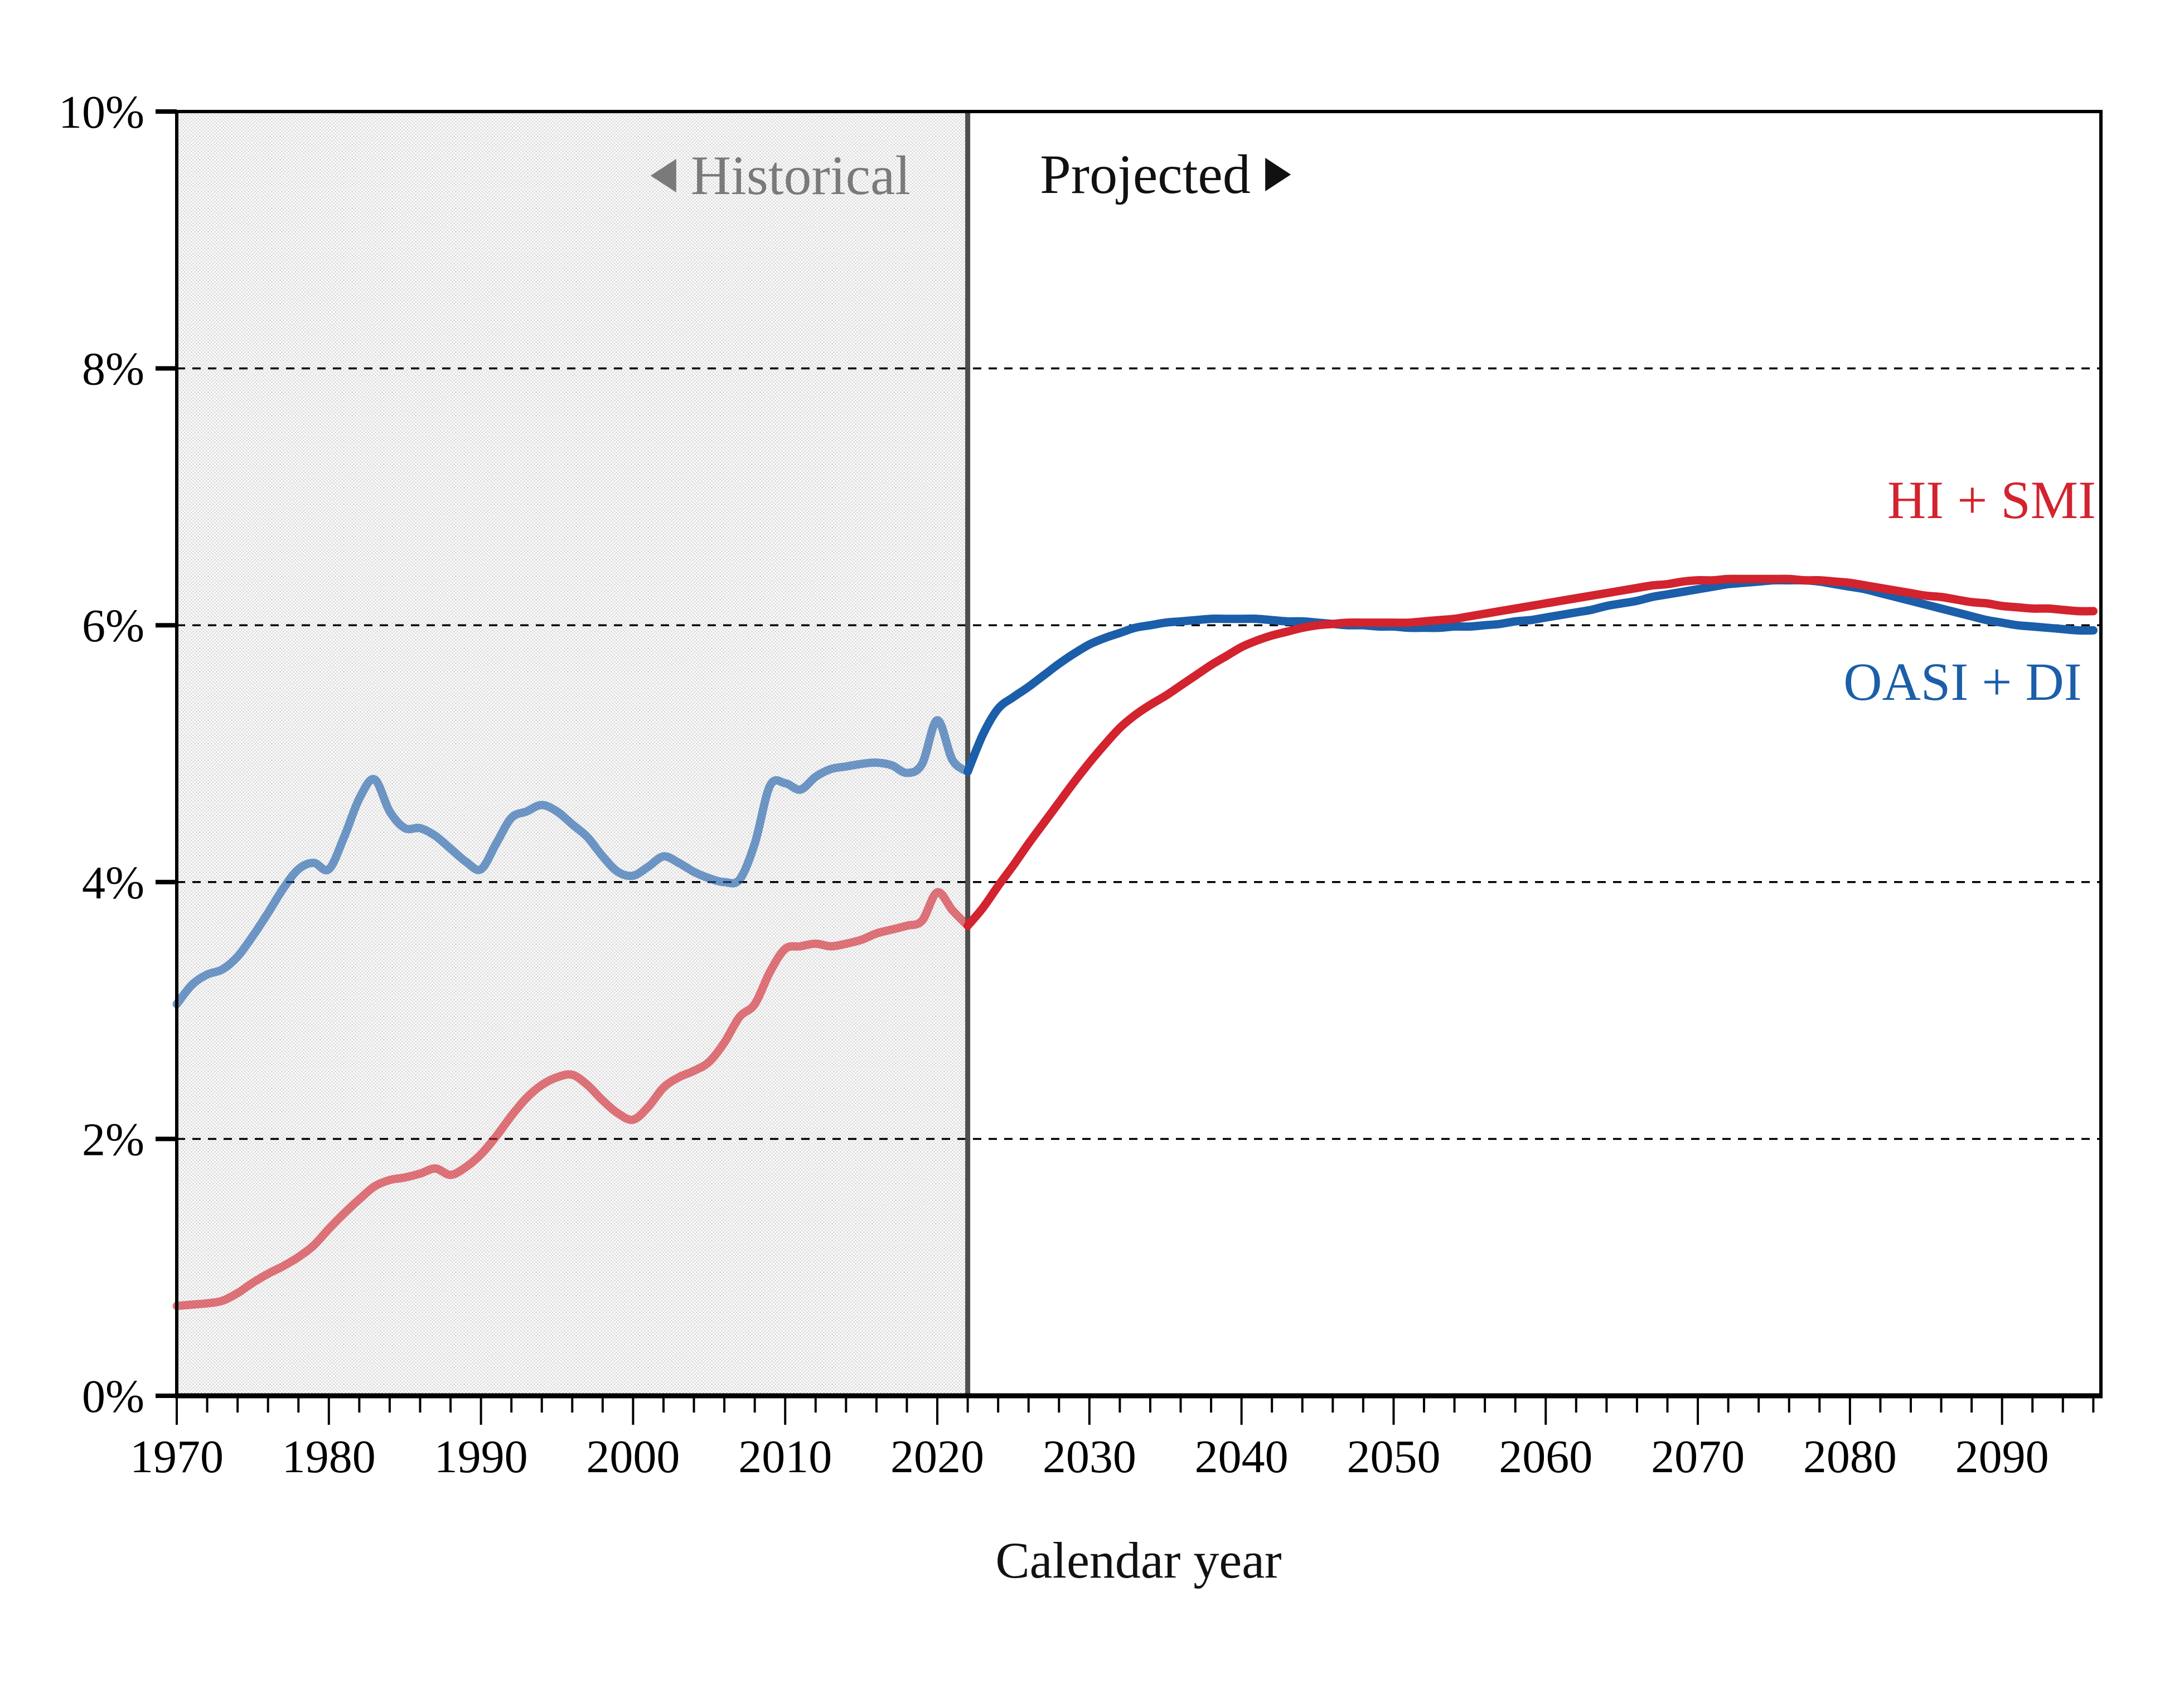  I want to click on y-tick-label-2pct: 2%, so click(113, 1139).